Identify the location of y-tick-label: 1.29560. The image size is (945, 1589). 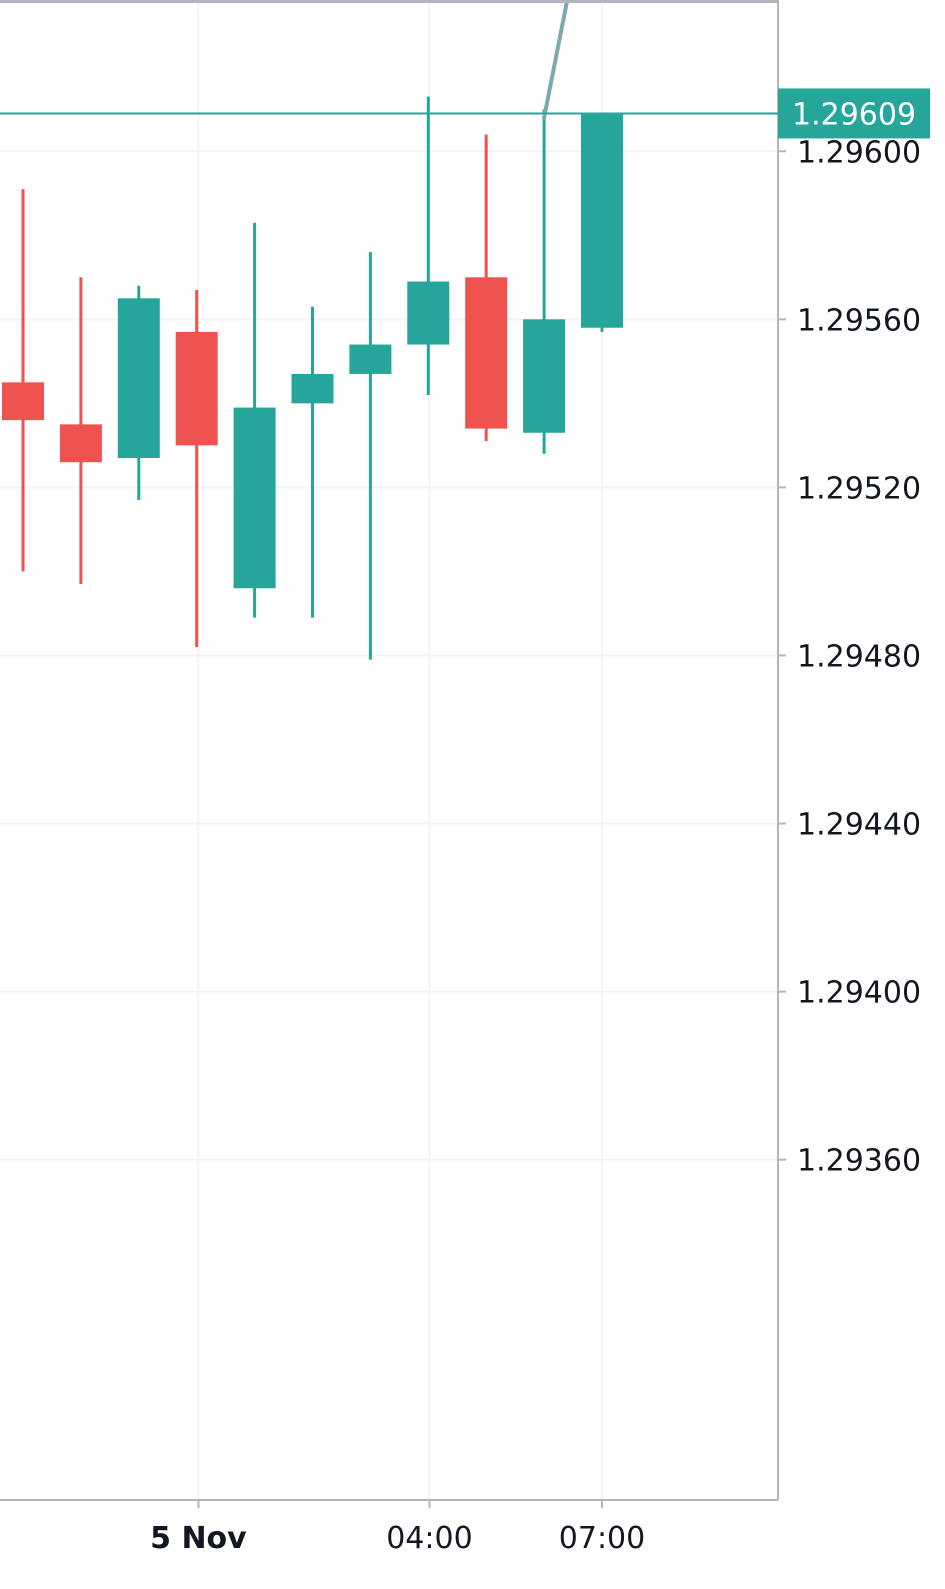
(859, 320).